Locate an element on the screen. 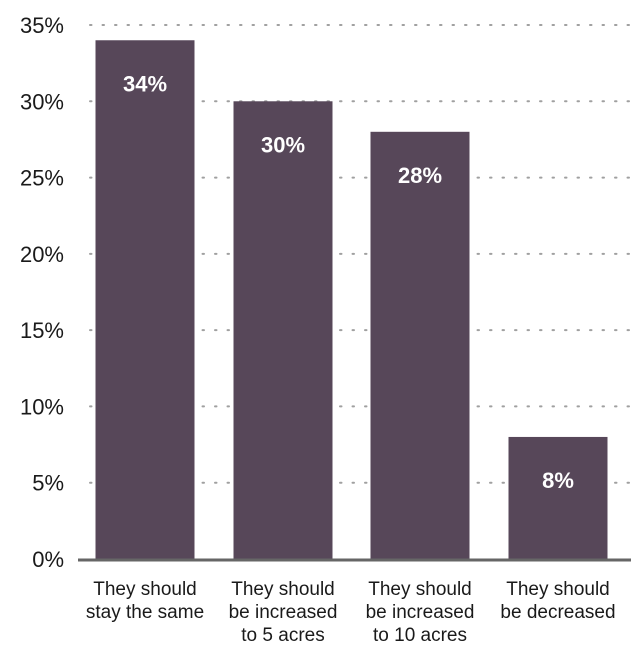  y-tick-label: 0% is located at coordinates (48, 559).